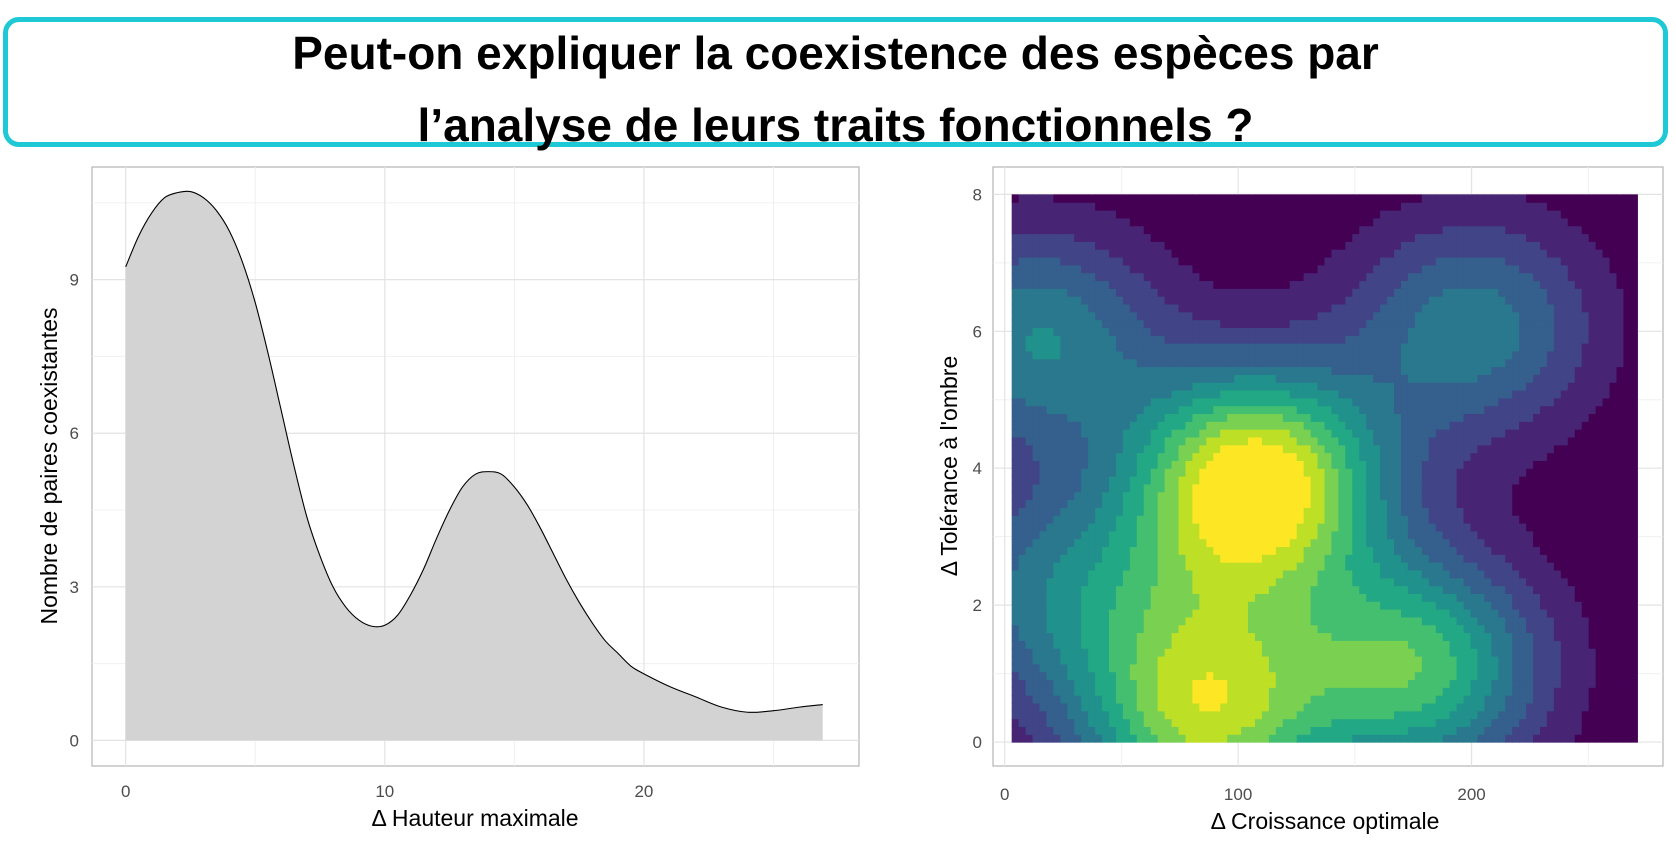 The image size is (1676, 847). Describe the element at coordinates (835, 125) in the screenshot. I see `title-line-2: l’analyse de leurs traits fonctionnels ?` at that location.